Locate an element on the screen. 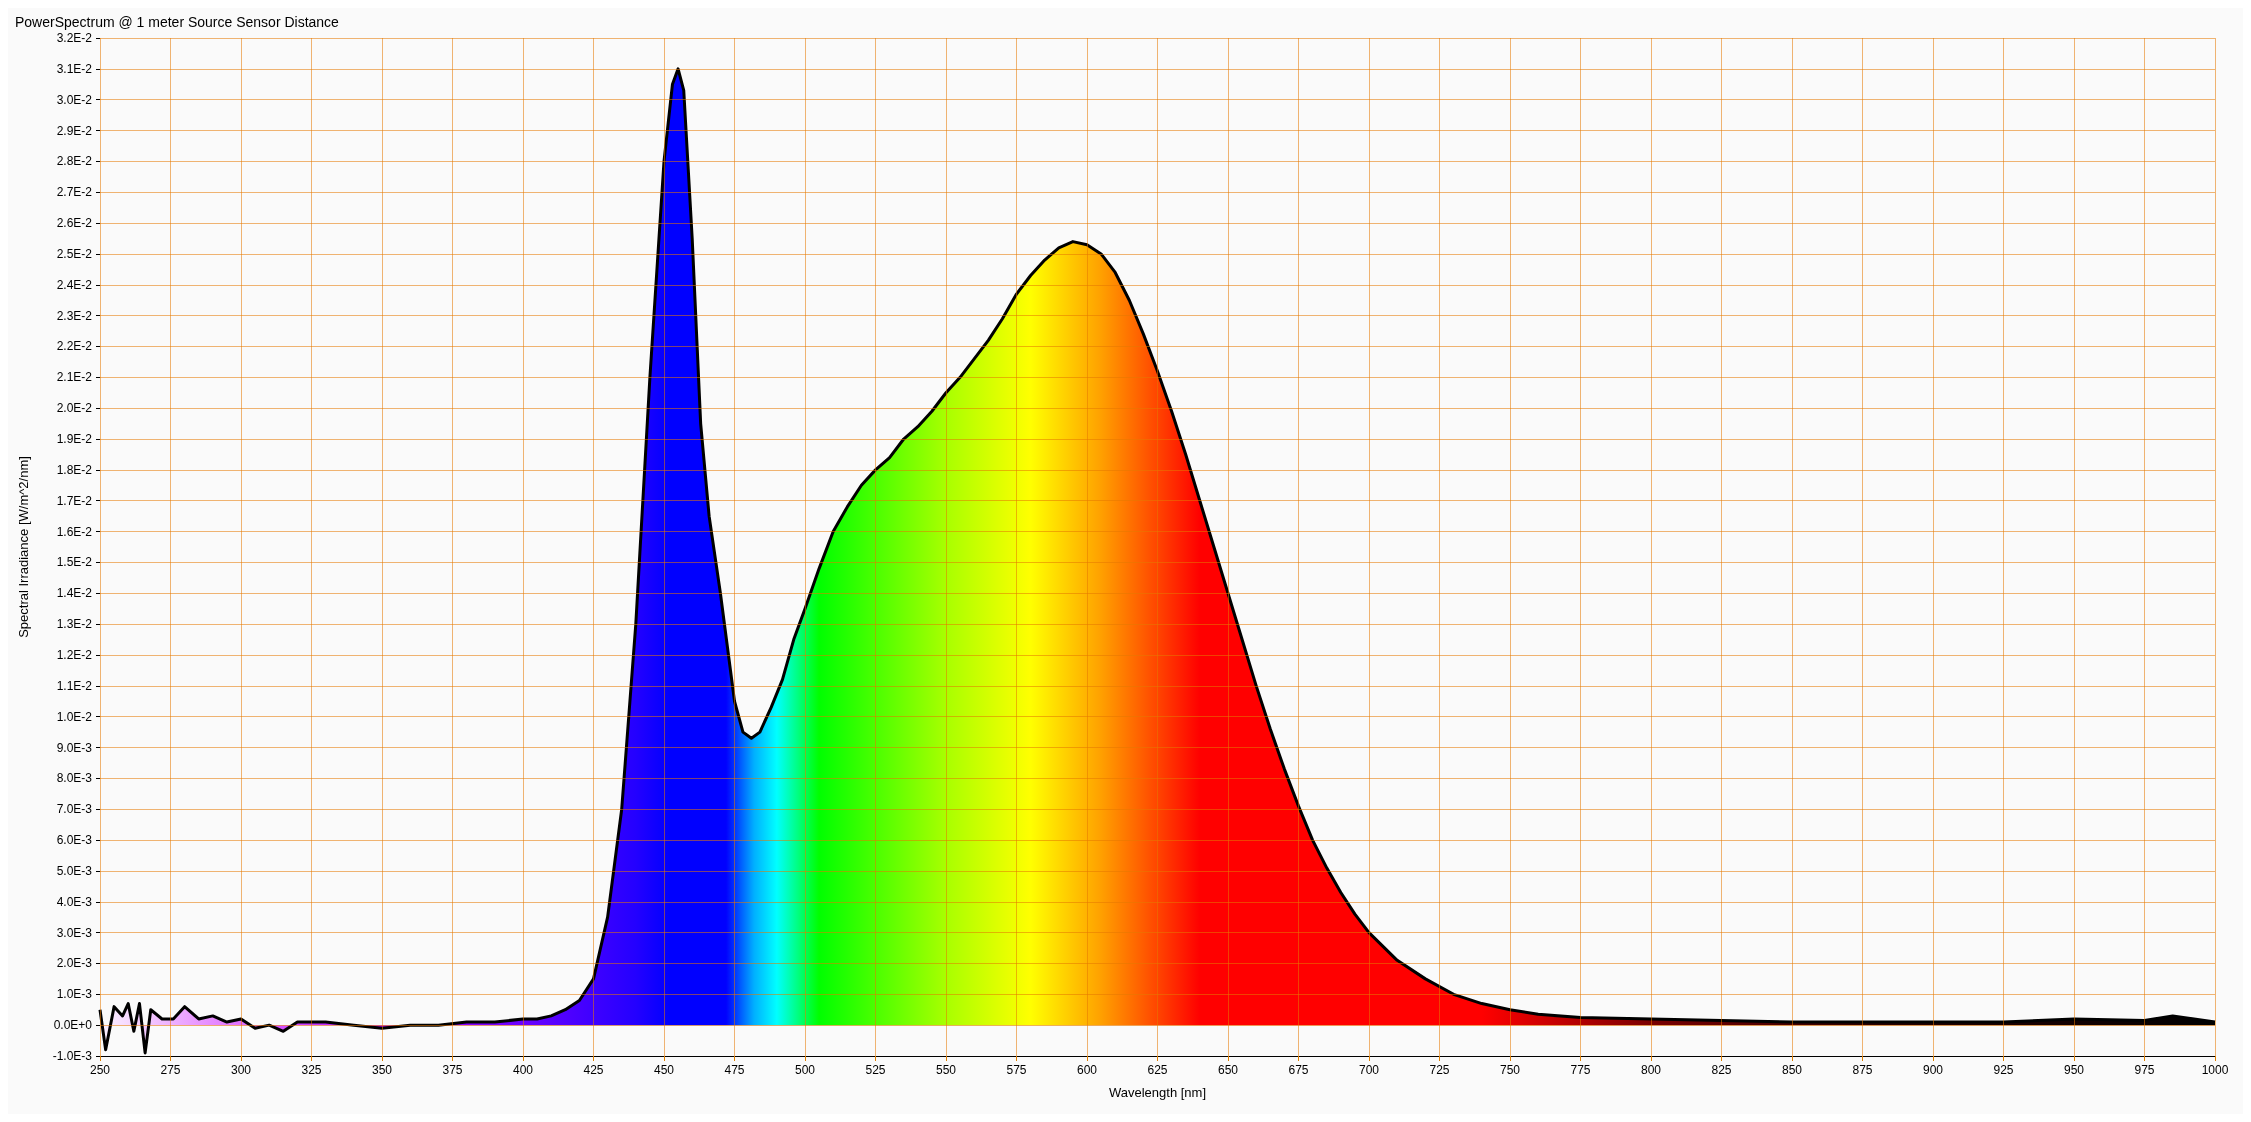  y-tick-label: 3.0E-3 is located at coordinates (74, 932).